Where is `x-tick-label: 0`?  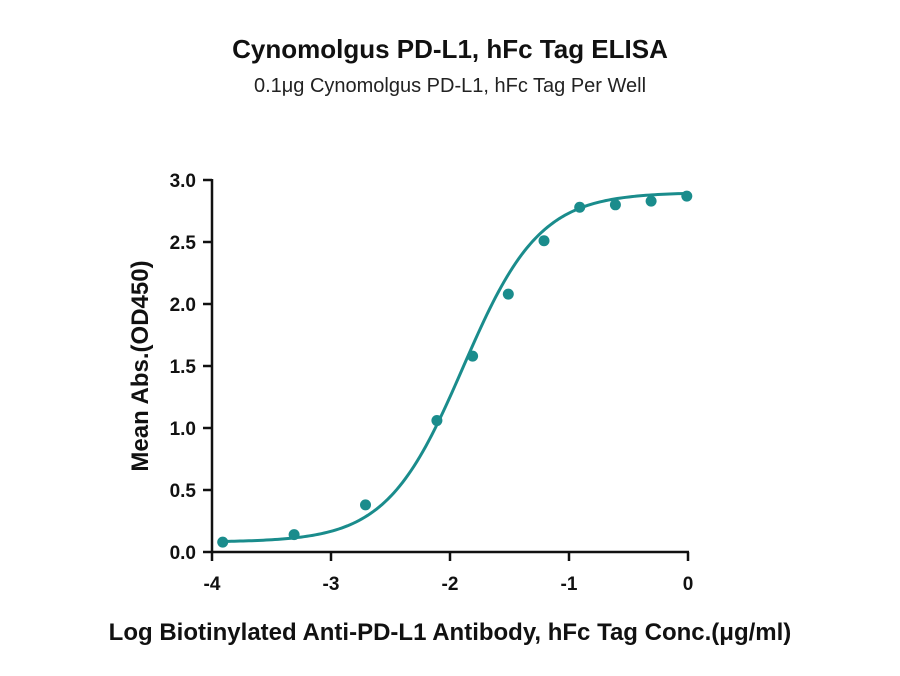 x-tick-label: 0 is located at coordinates (688, 584).